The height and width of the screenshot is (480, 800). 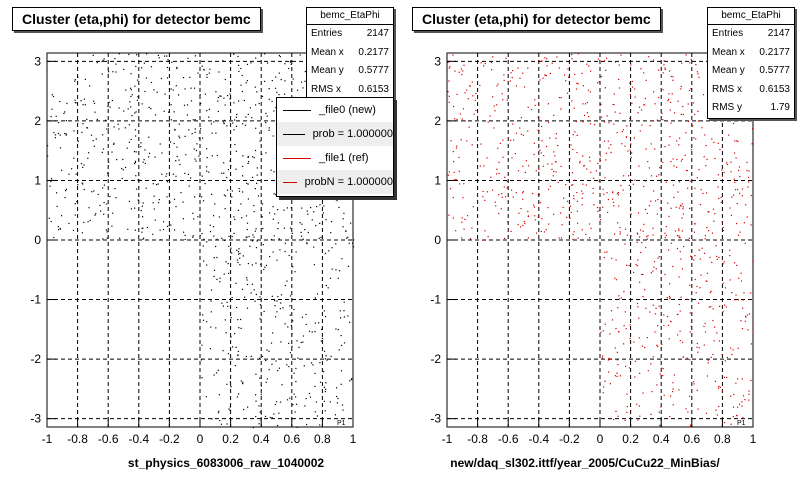 What do you see at coordinates (226, 463) in the screenshot?
I see `x-axis-label-left: st_physics_6083006_raw_1040002` at bounding box center [226, 463].